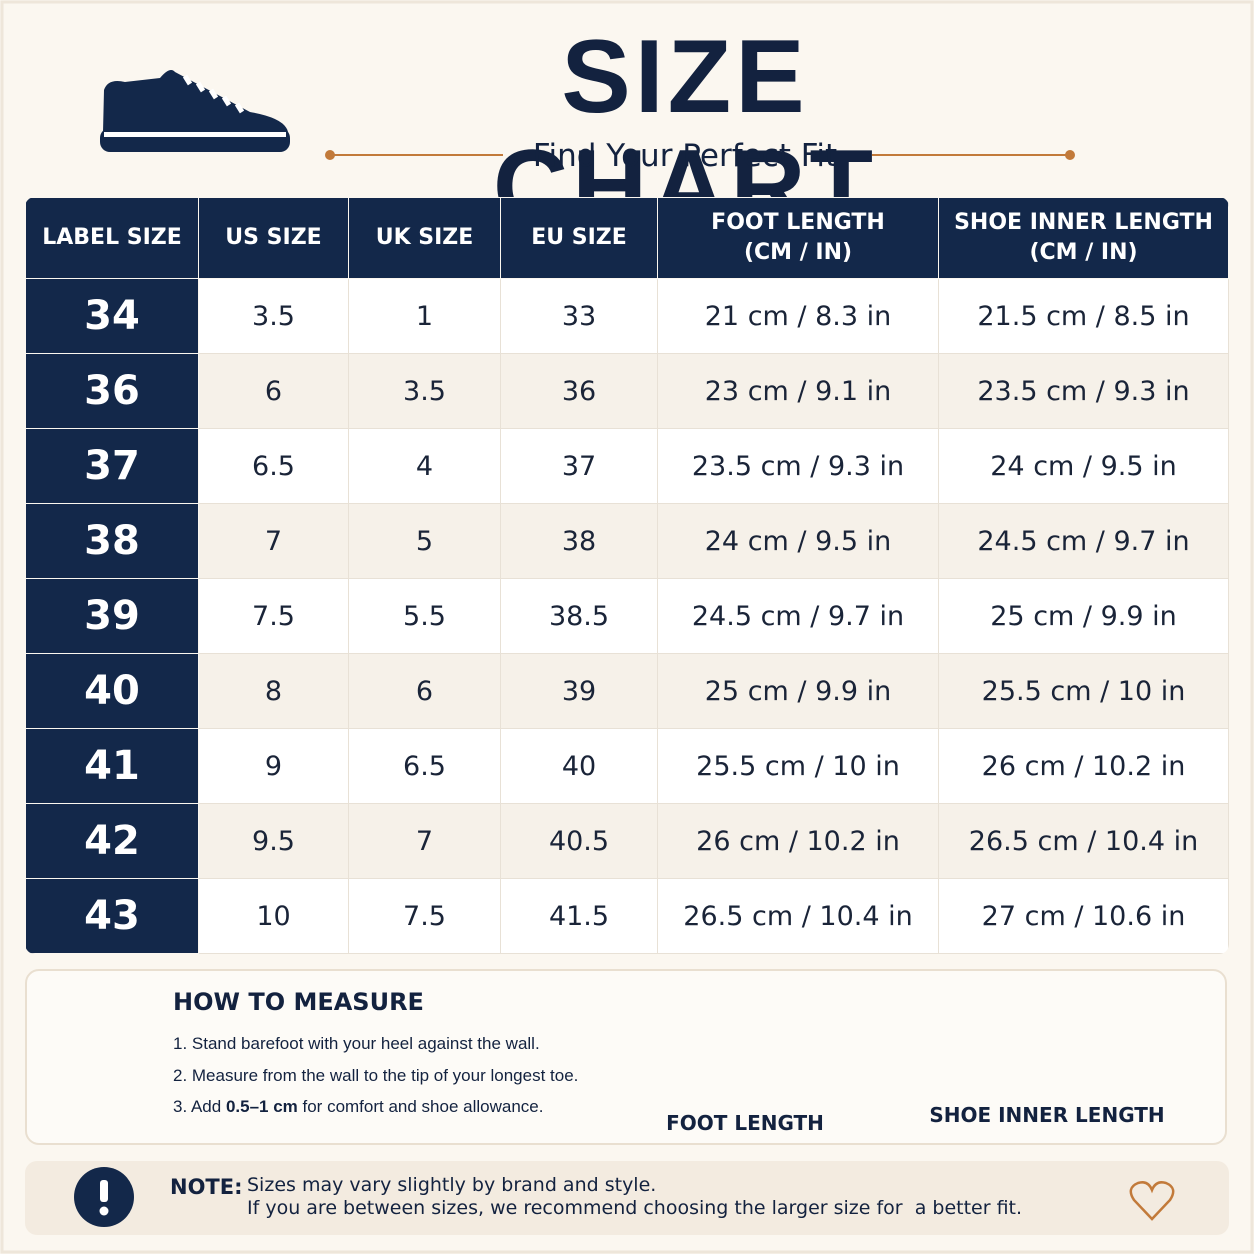  I want to click on size-cell: 40.5, so click(579, 841).